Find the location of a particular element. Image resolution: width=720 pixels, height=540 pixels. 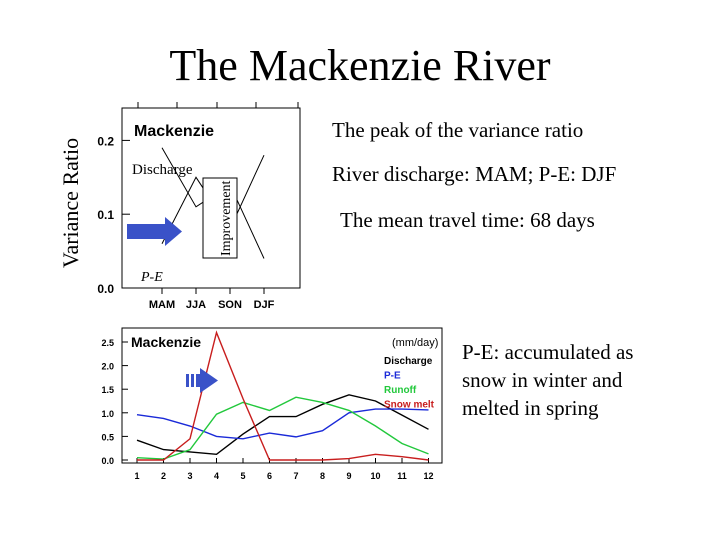

monthly-y-tick-label: 0.0 is located at coordinates (107, 461).